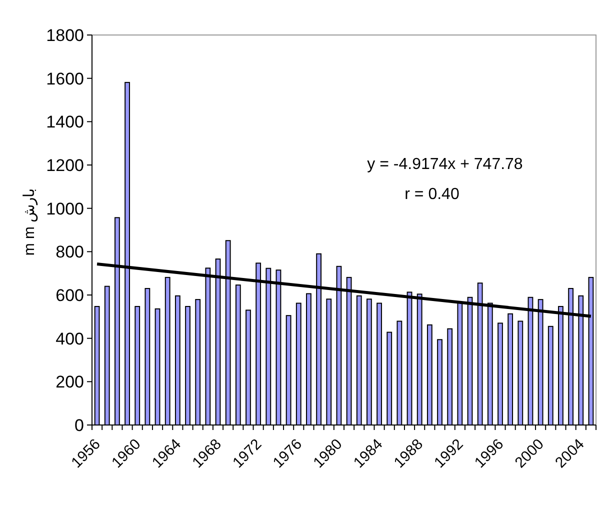 Image resolution: width=600 pixels, height=524 pixels. Describe the element at coordinates (70, 338) in the screenshot. I see `y-tick-label: 400` at that location.